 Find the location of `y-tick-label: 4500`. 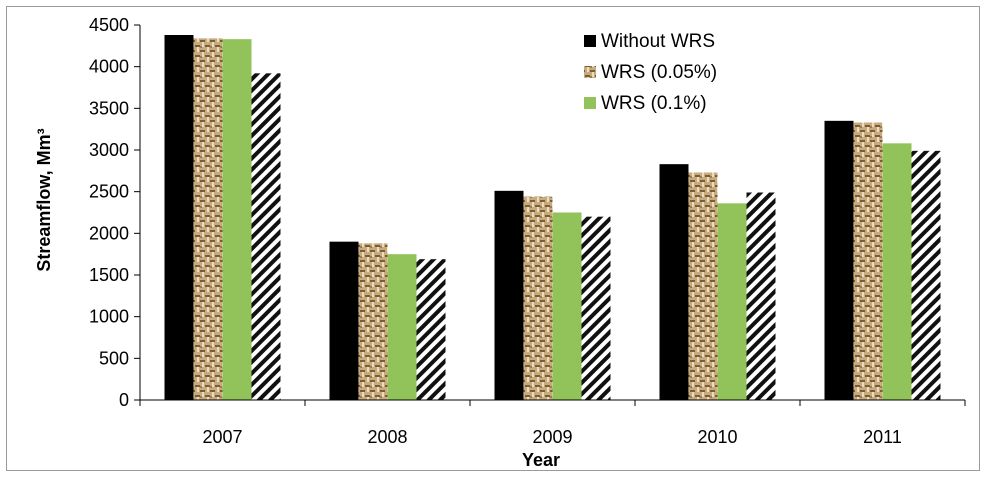

y-tick-label: 4500 is located at coordinates (109, 25).